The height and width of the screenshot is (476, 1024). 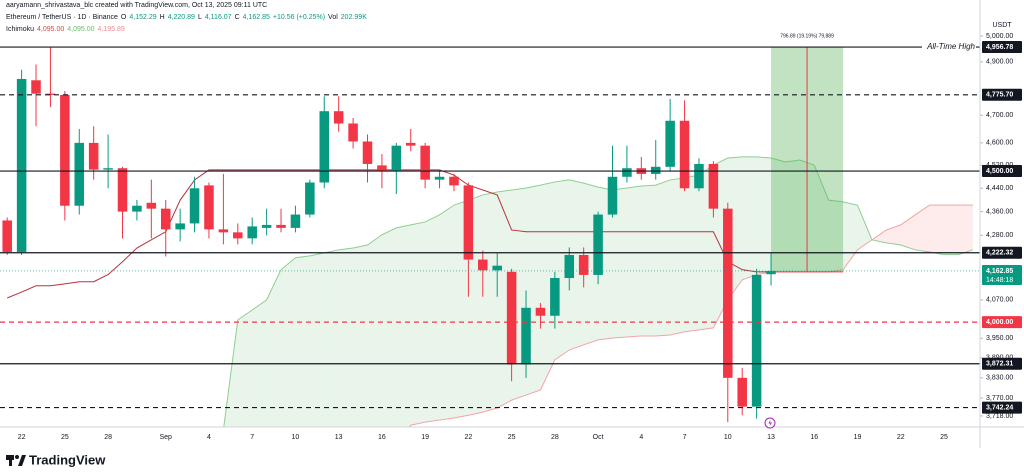 I want to click on level-label: 4,500.00, so click(x=999, y=171).